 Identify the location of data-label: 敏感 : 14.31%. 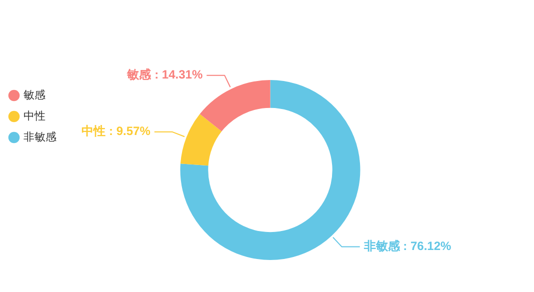
(164, 75).